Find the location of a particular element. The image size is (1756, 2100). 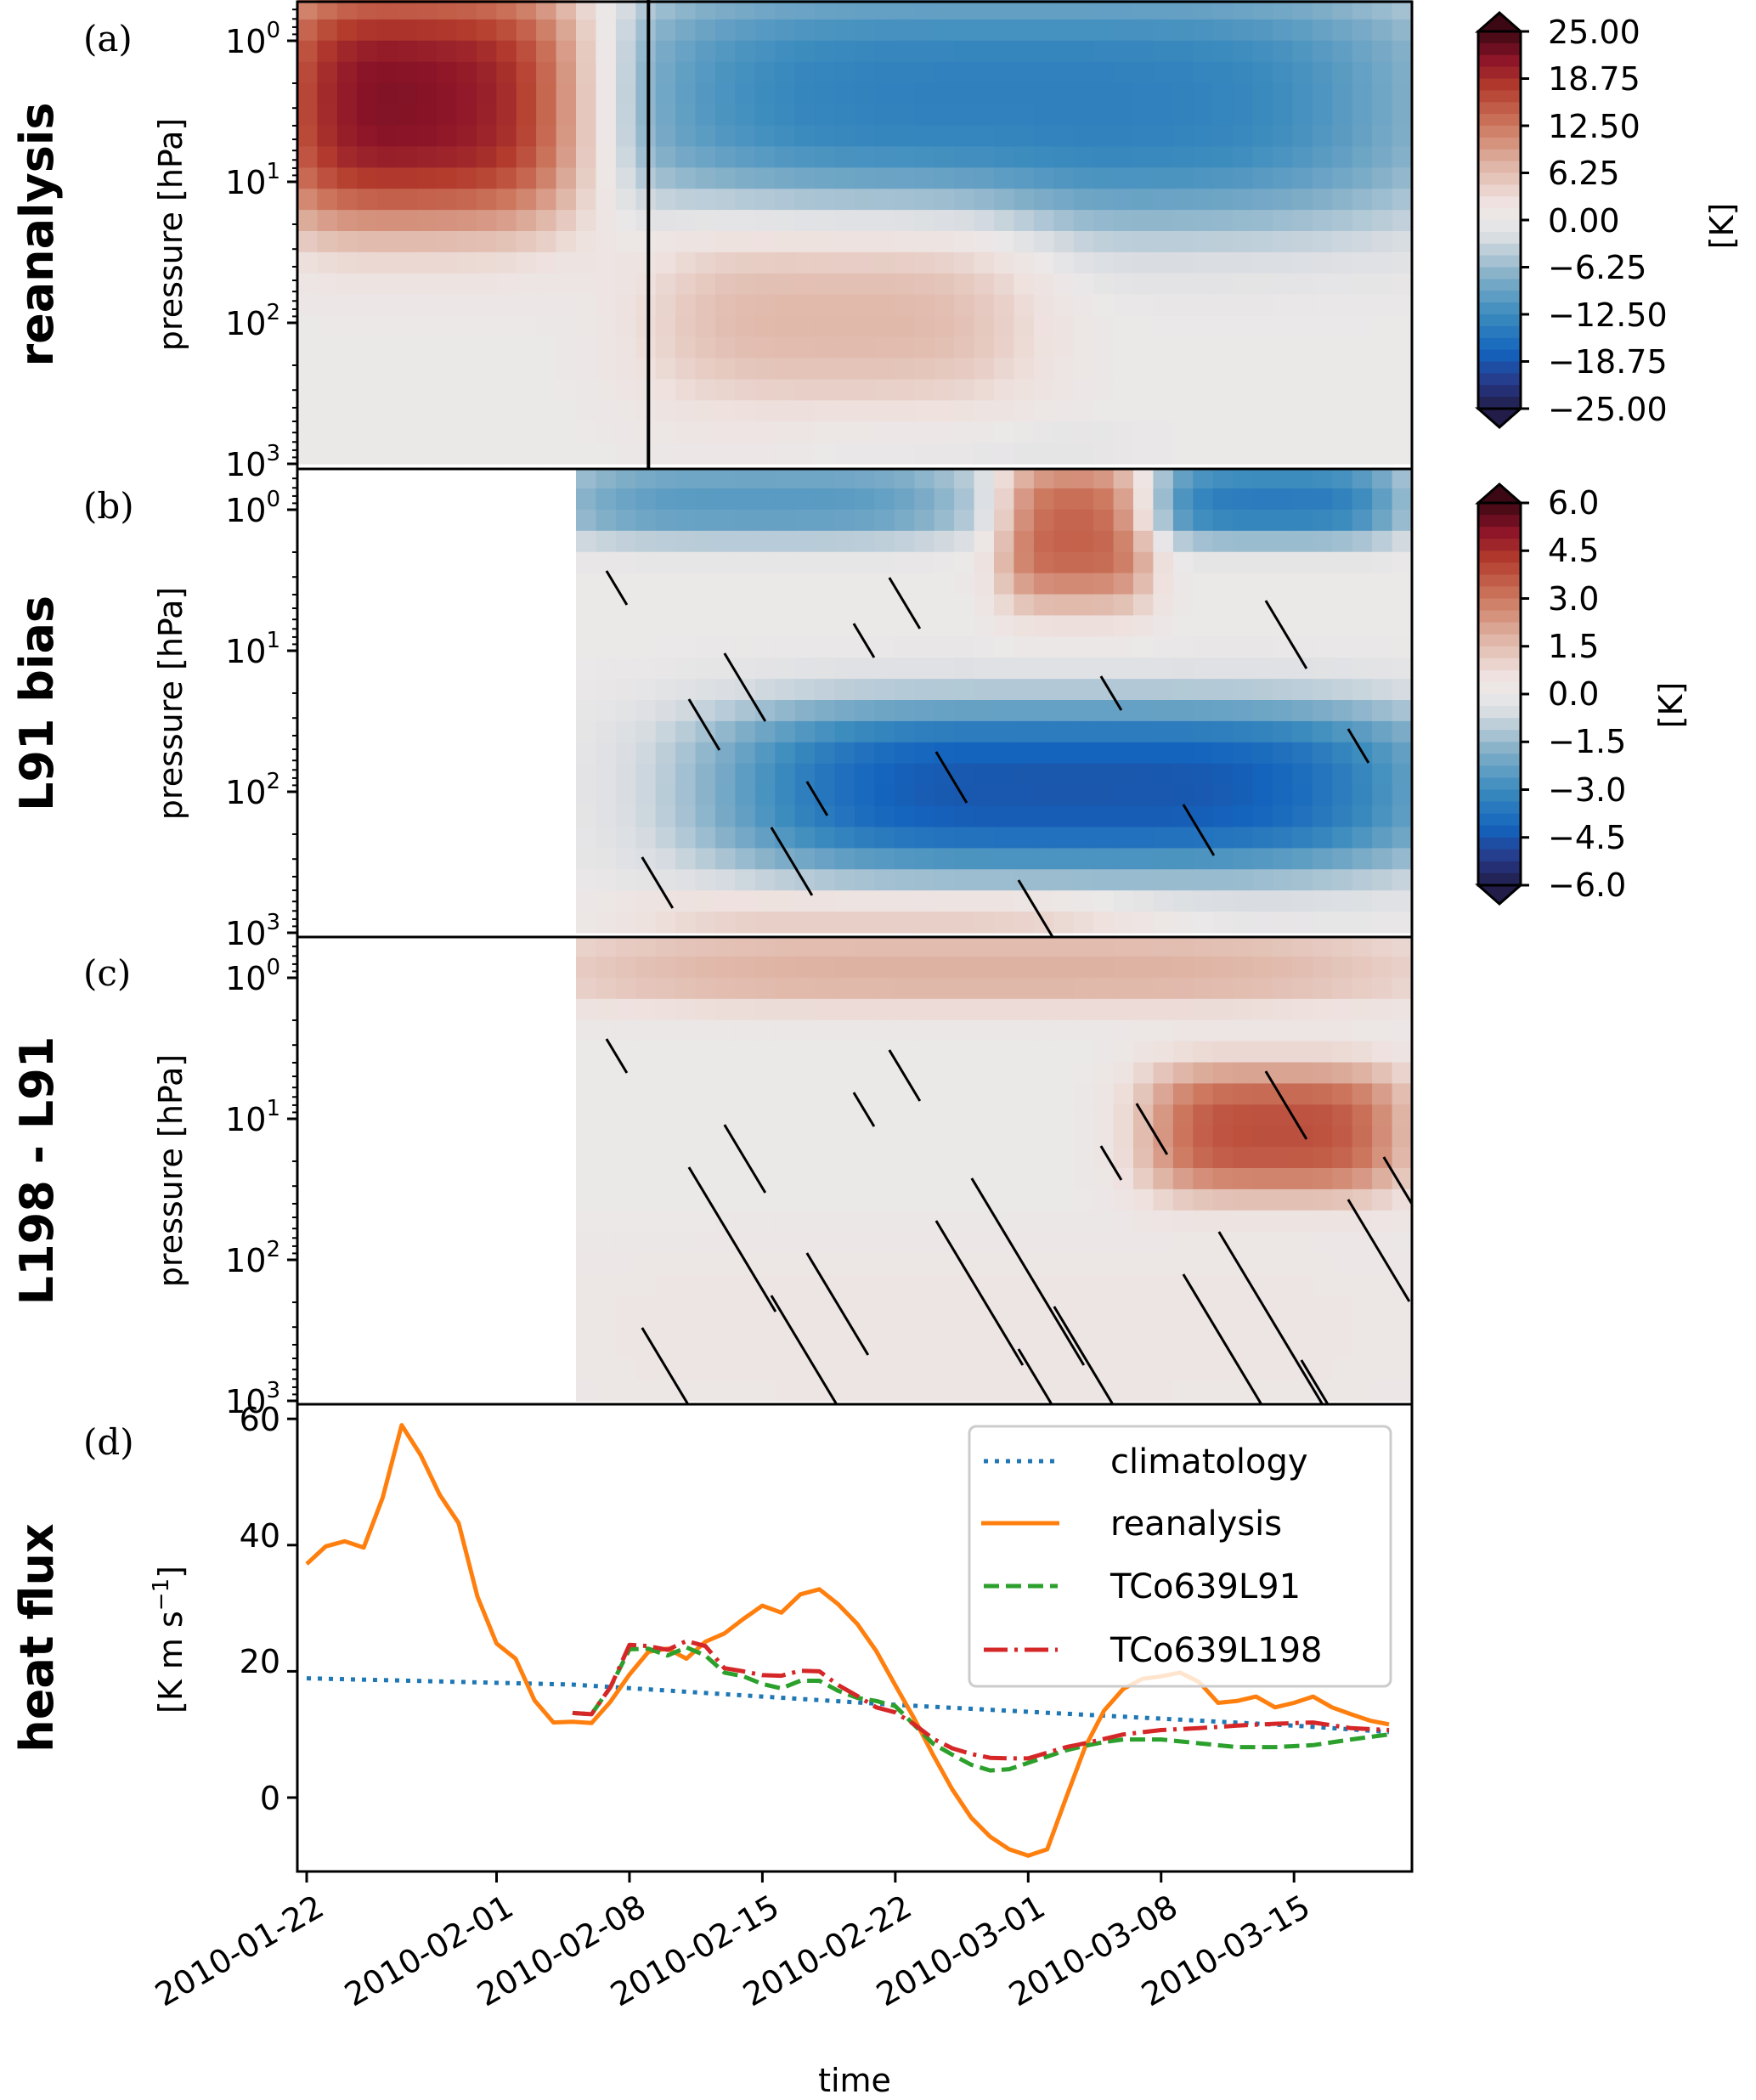

y-tick-exponent: 3 is located at coordinates (273, 922).